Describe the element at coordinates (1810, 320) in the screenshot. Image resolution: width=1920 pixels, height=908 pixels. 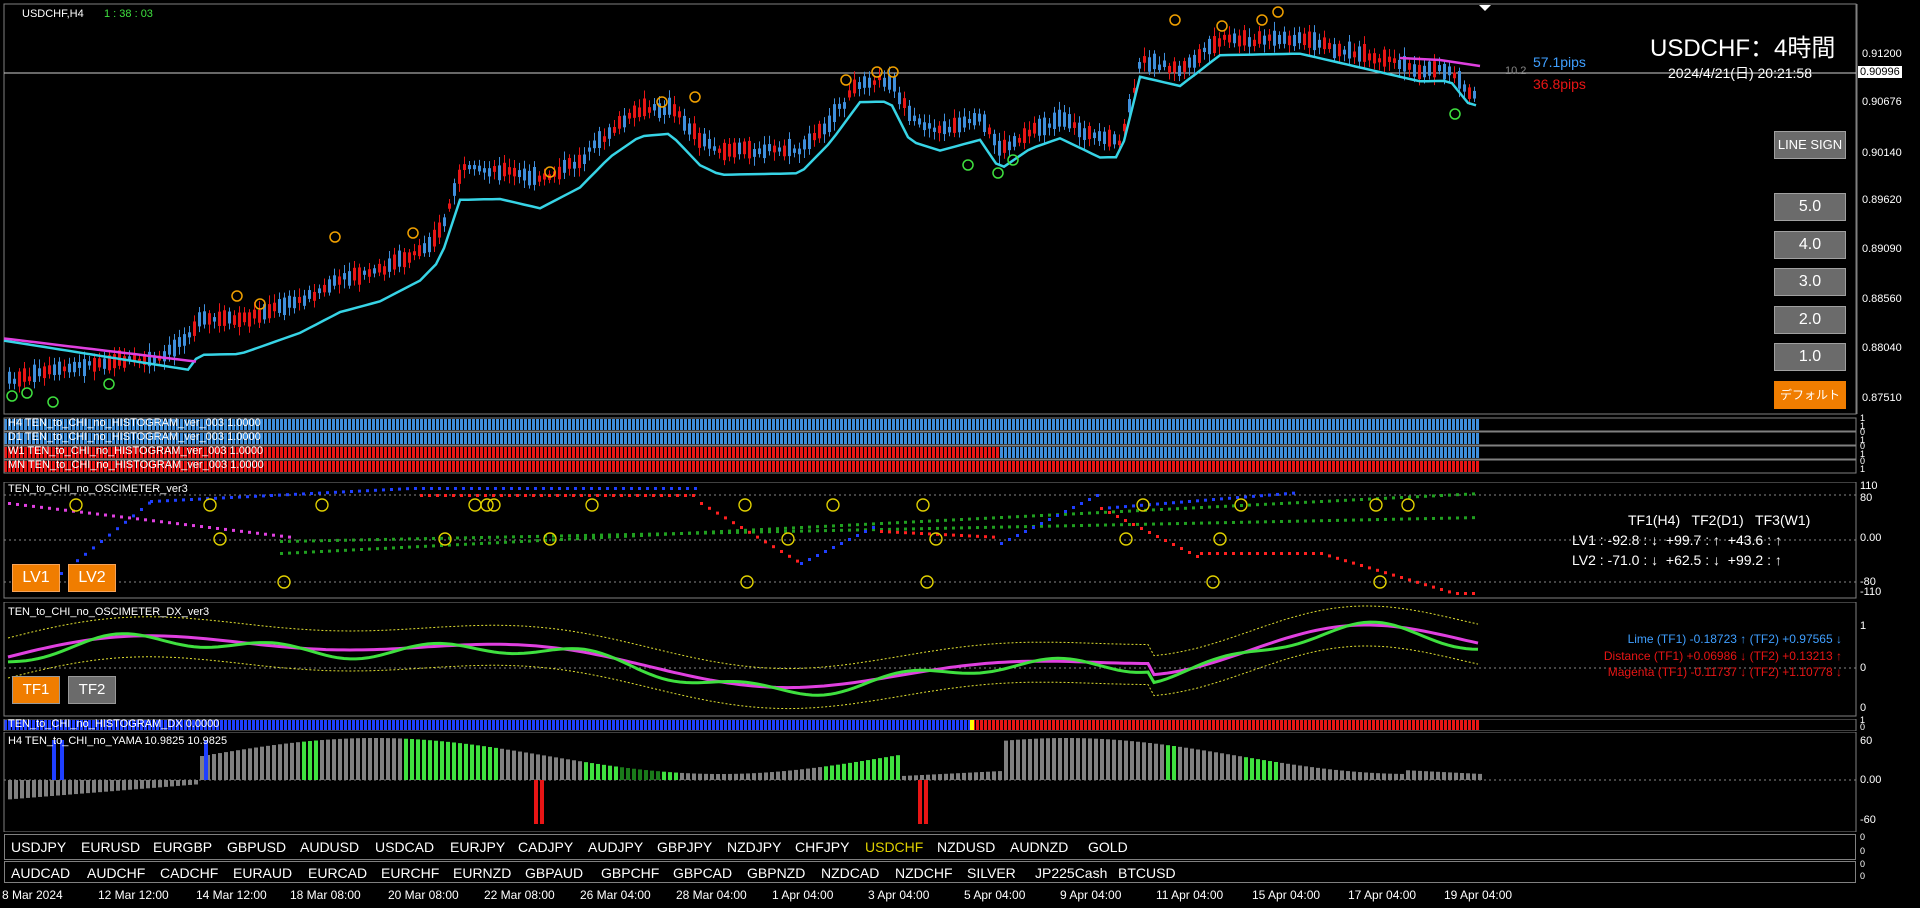
I see `level-2-button: 2.0` at that location.